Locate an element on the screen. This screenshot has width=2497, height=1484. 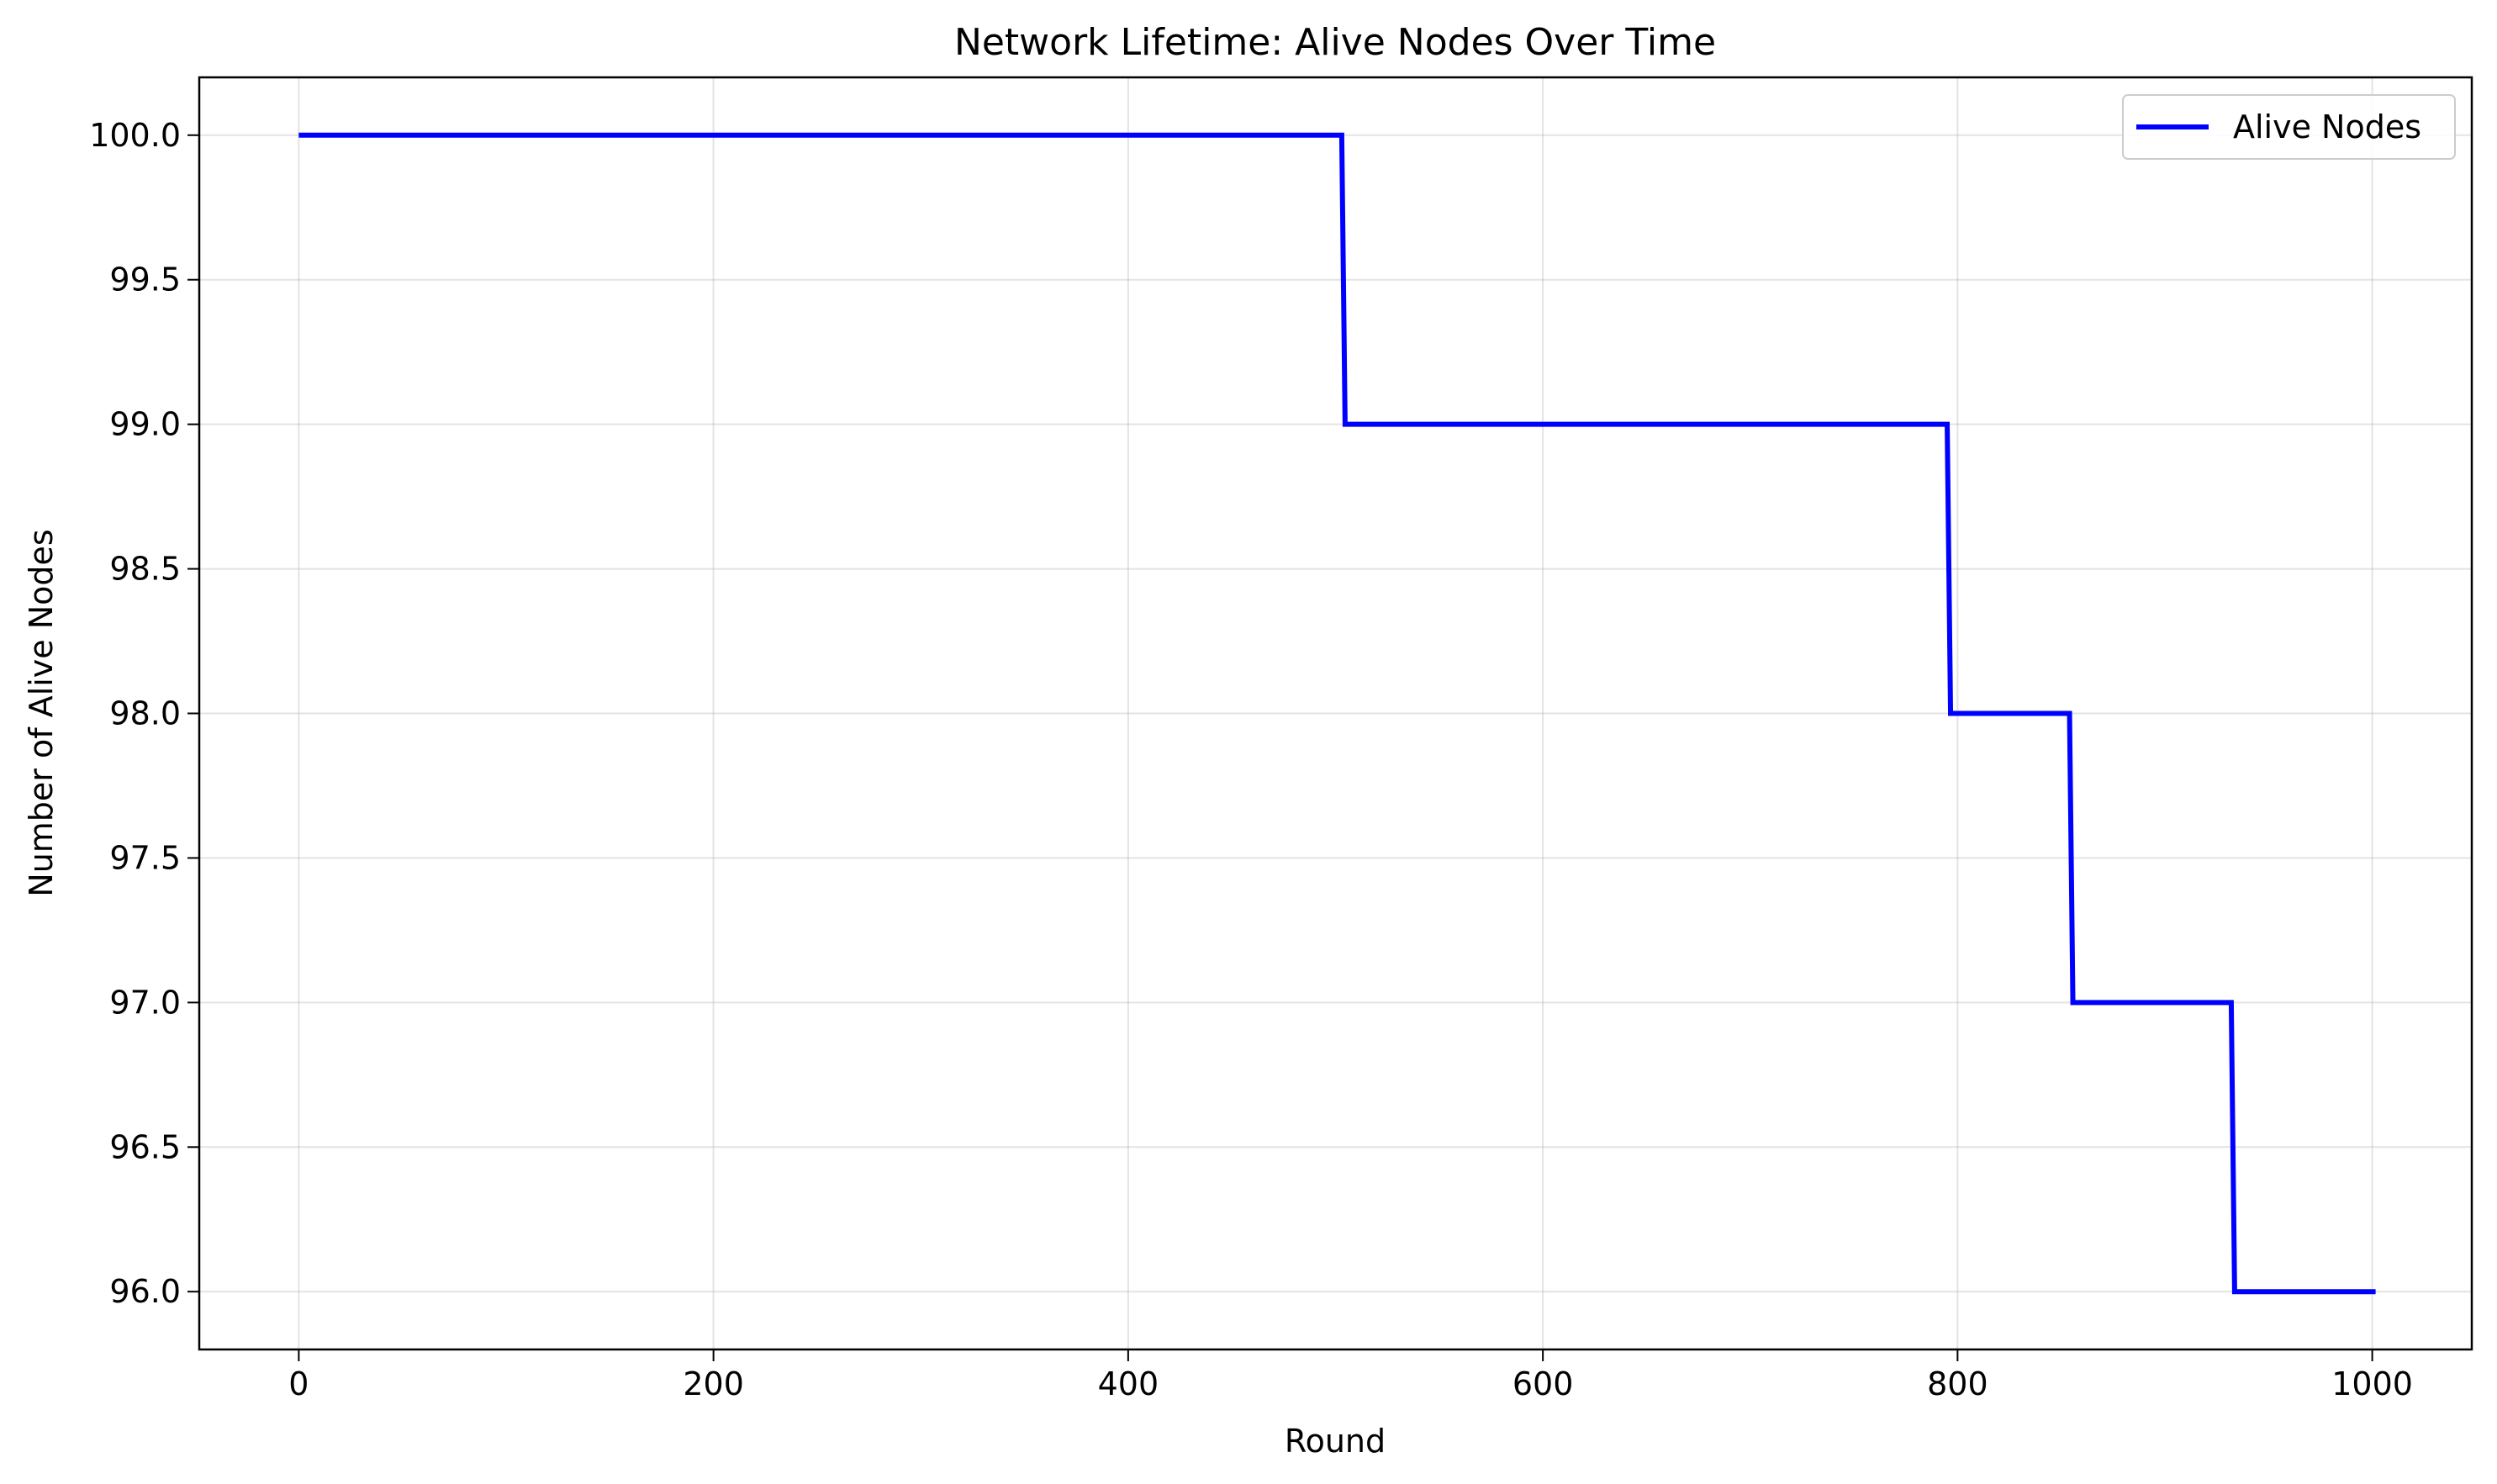
x-axis-label: Round is located at coordinates (1335, 1441).